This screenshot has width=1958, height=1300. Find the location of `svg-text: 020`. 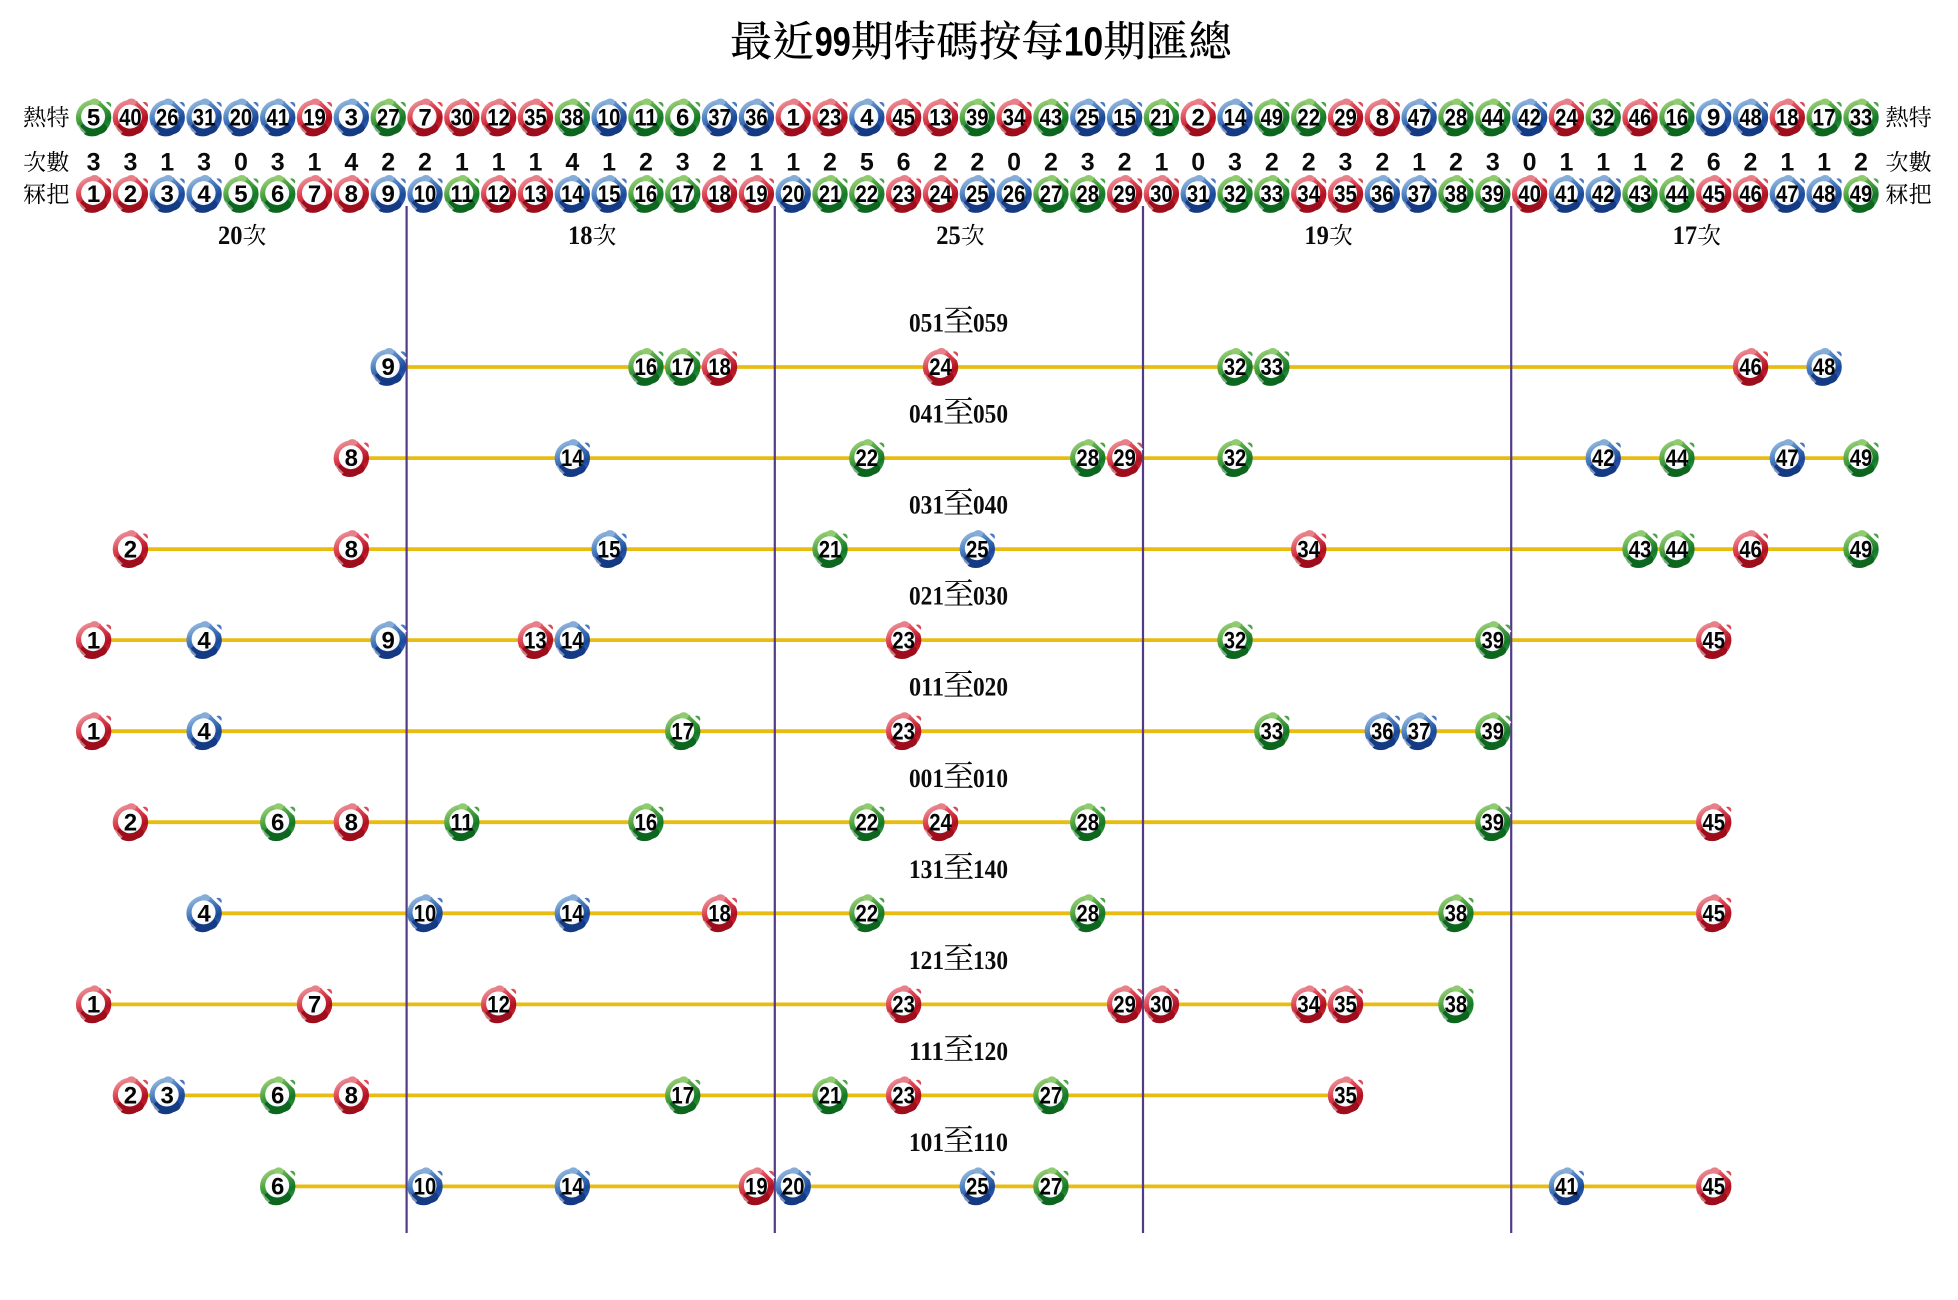

svg-text: 020 is located at coordinates (990, 687).